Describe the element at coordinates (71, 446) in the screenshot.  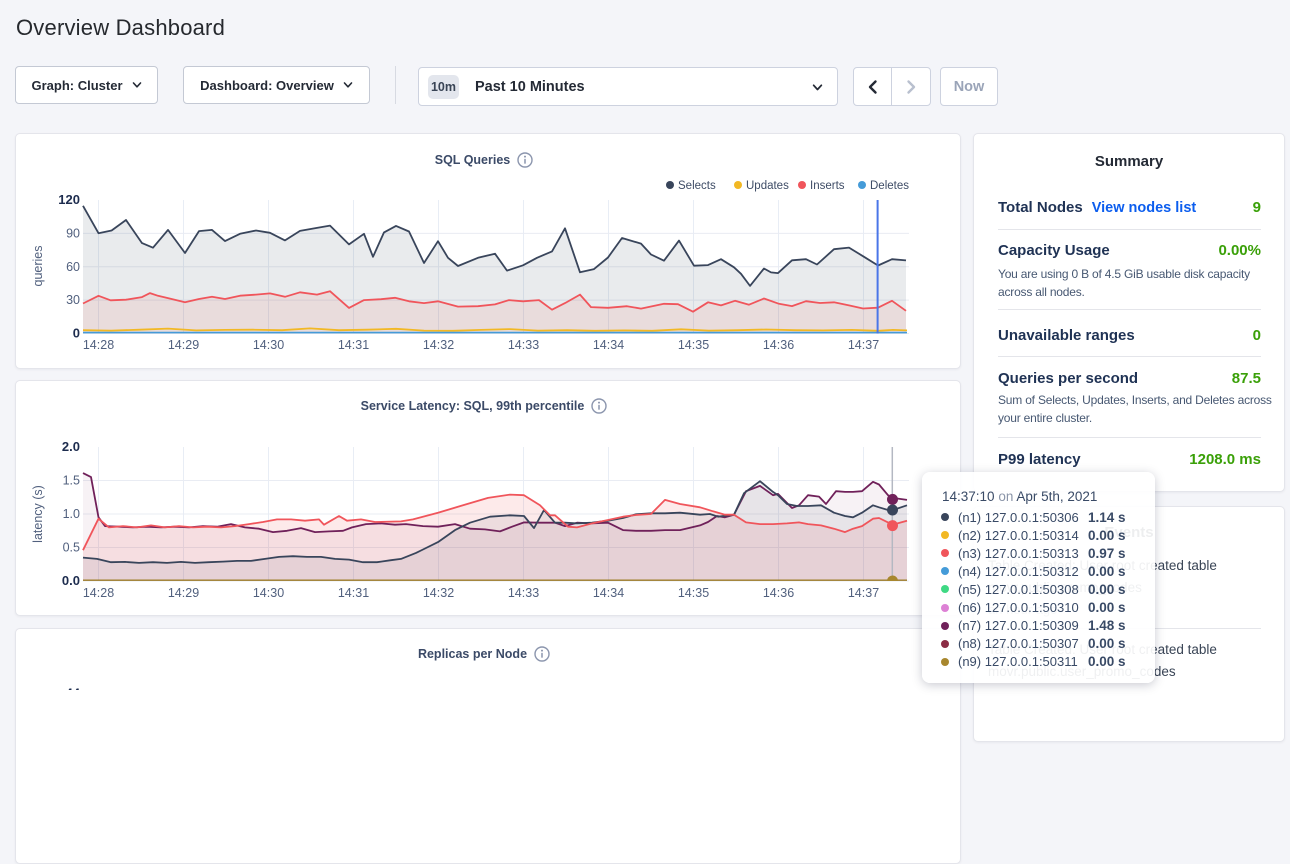
I see `svg-text: 2.0` at that location.